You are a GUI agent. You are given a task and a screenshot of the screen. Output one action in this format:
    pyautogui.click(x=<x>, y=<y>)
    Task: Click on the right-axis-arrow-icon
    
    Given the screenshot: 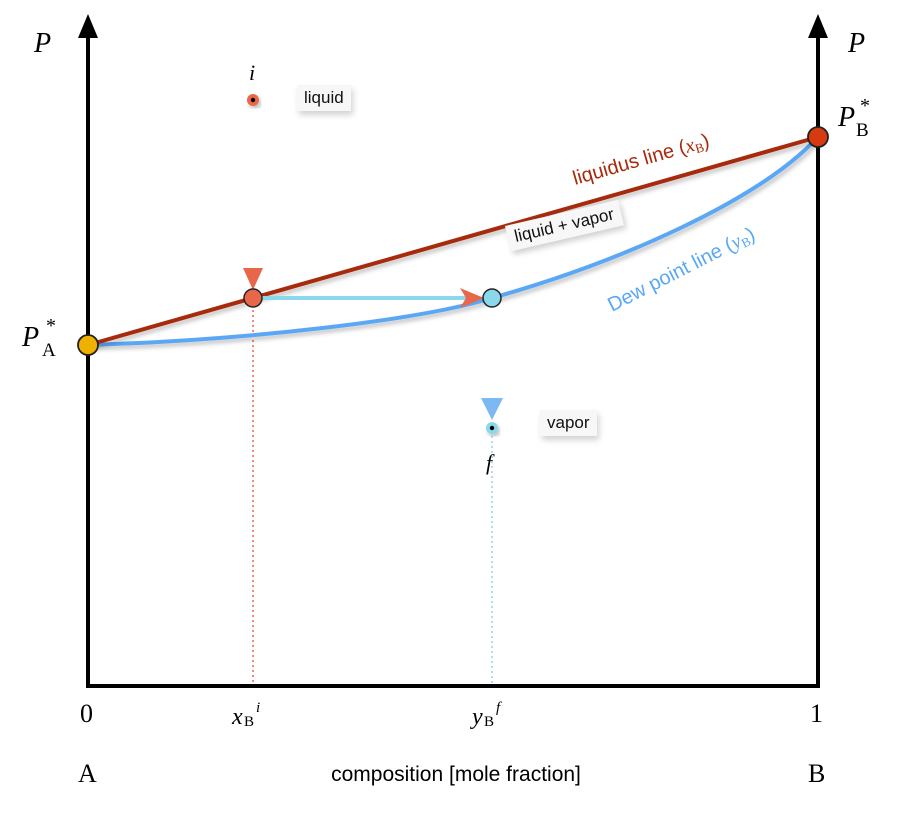 What is the action you would take?
    pyautogui.click(x=818, y=26)
    